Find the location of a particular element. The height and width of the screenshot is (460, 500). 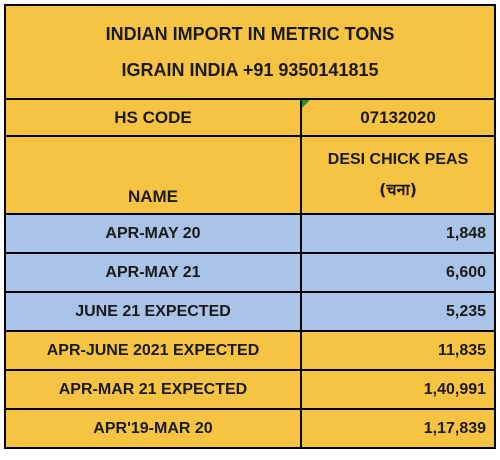

import-value: 11,835 is located at coordinates (398, 350).